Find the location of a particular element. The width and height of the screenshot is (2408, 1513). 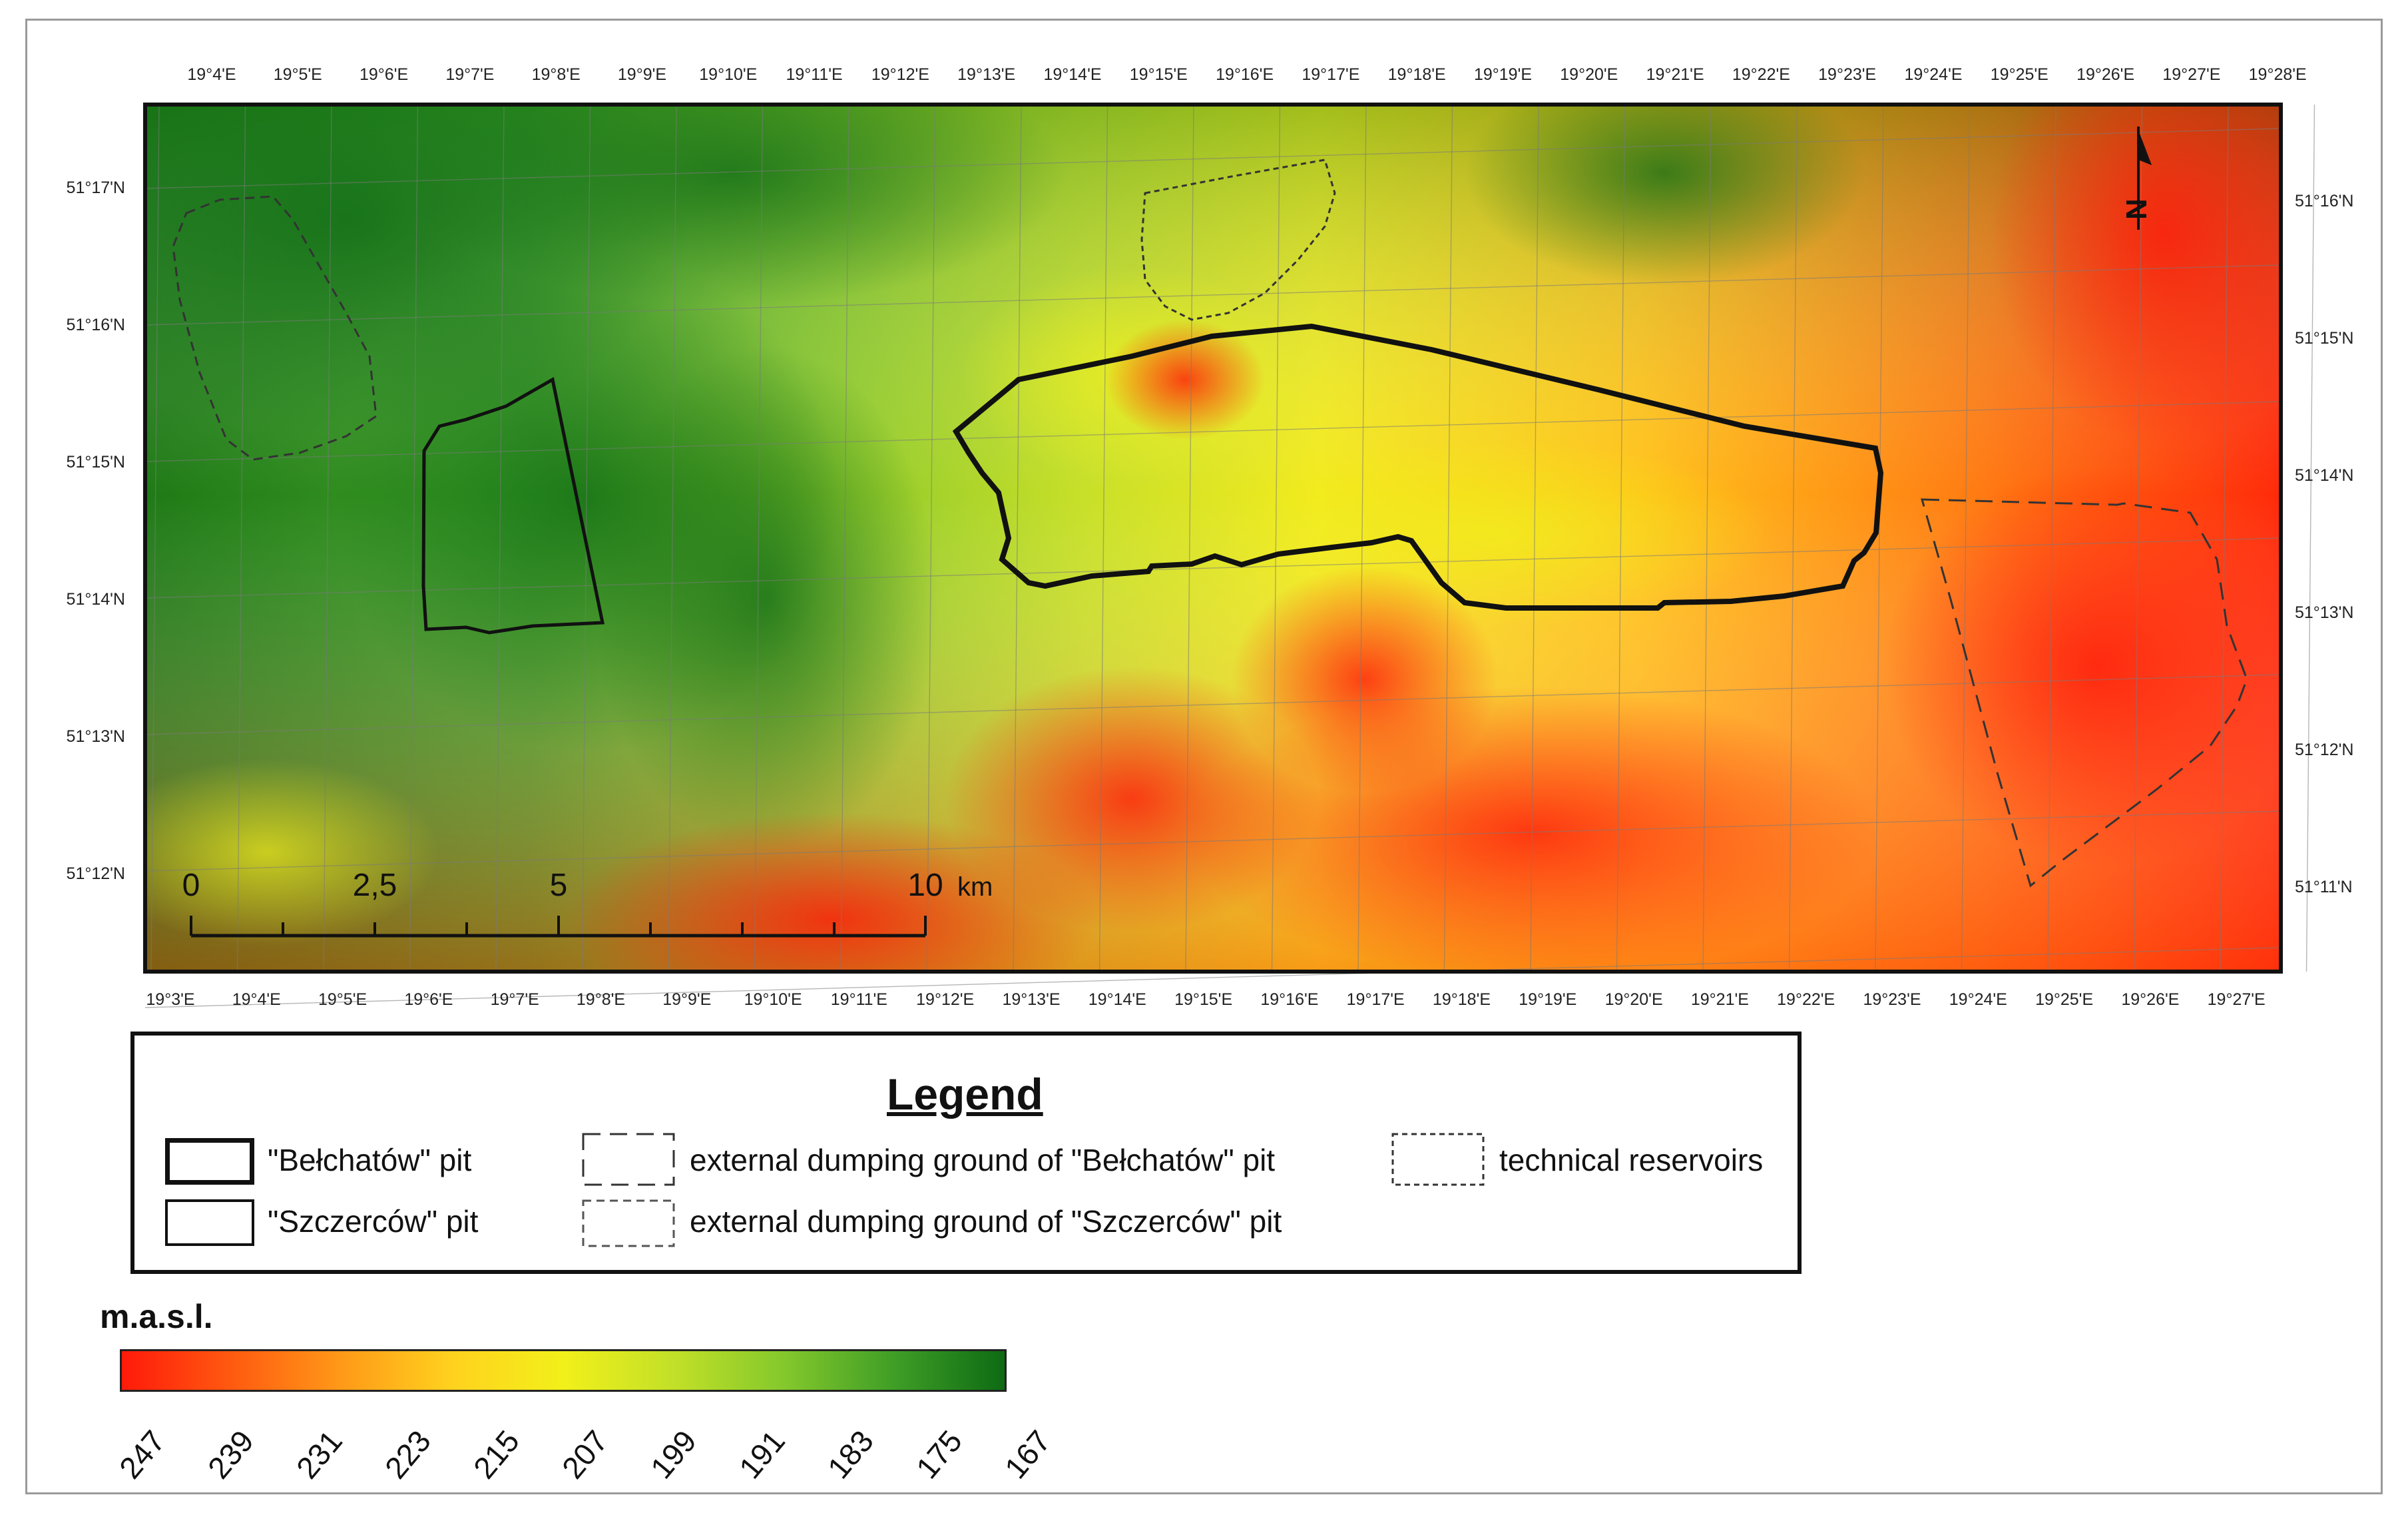

legend-symbol-technical-reservoirs is located at coordinates (1438, 1159).